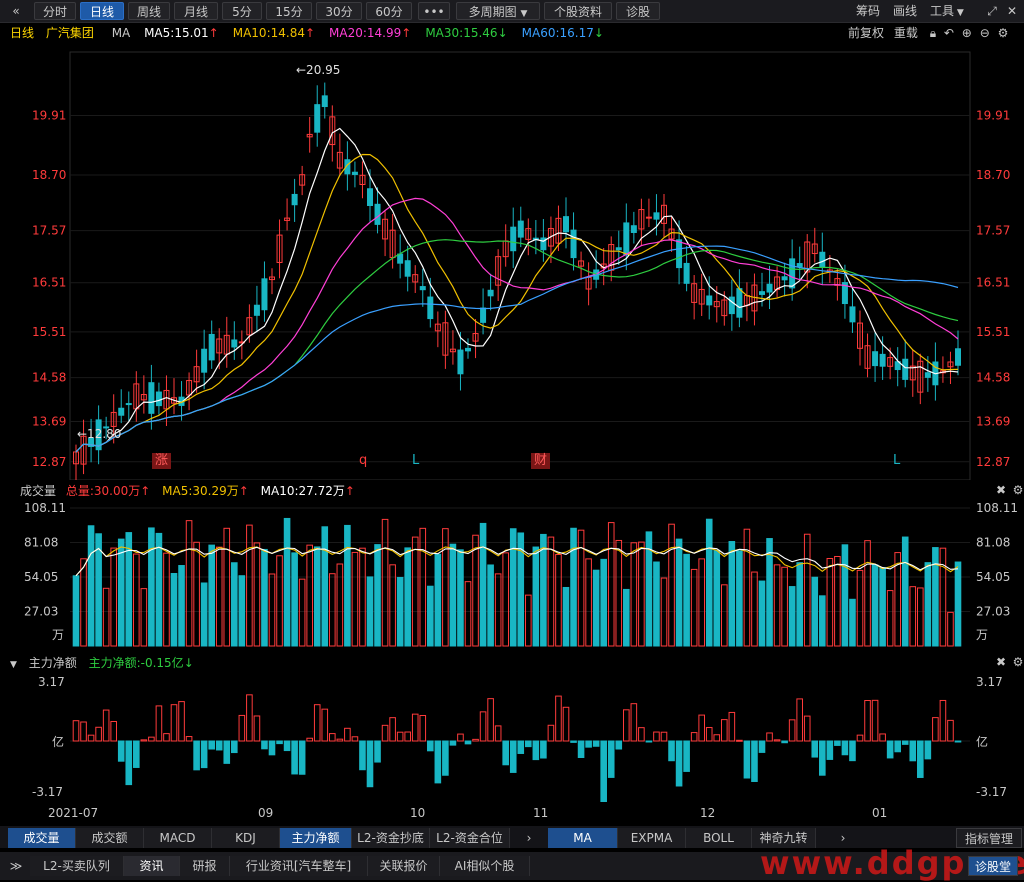 Image resolution: width=1024 pixels, height=882 pixels. What do you see at coordinates (485, 866) in the screenshot?
I see `bottom-tab: AI相似个股` at bounding box center [485, 866].